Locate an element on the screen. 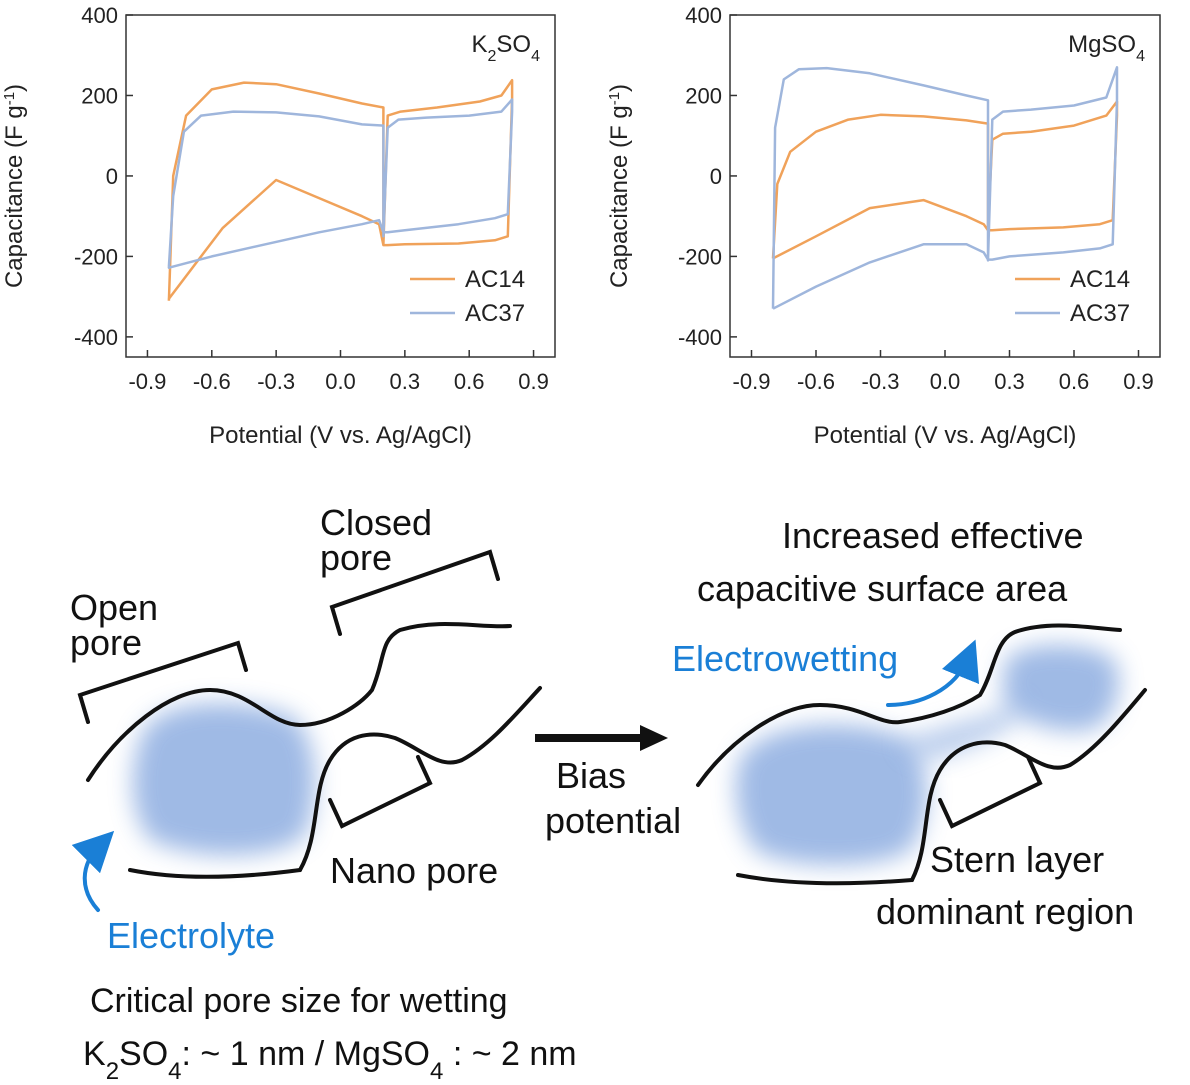 This screenshot has height=1085, width=1190. panel-label: MgSO4 is located at coordinates (1106, 48).